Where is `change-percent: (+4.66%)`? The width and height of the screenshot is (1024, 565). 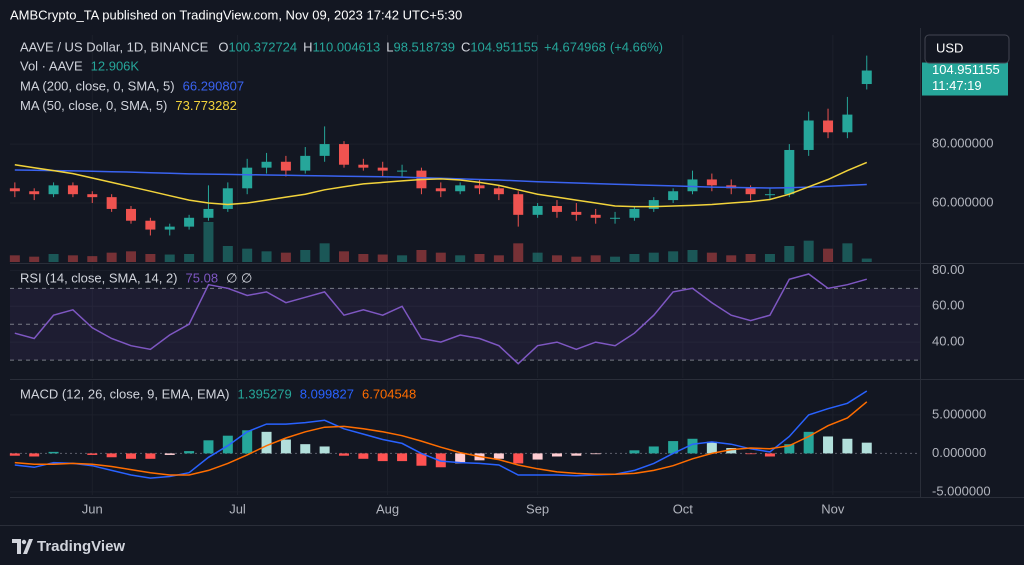 change-percent: (+4.66%) is located at coordinates (636, 46).